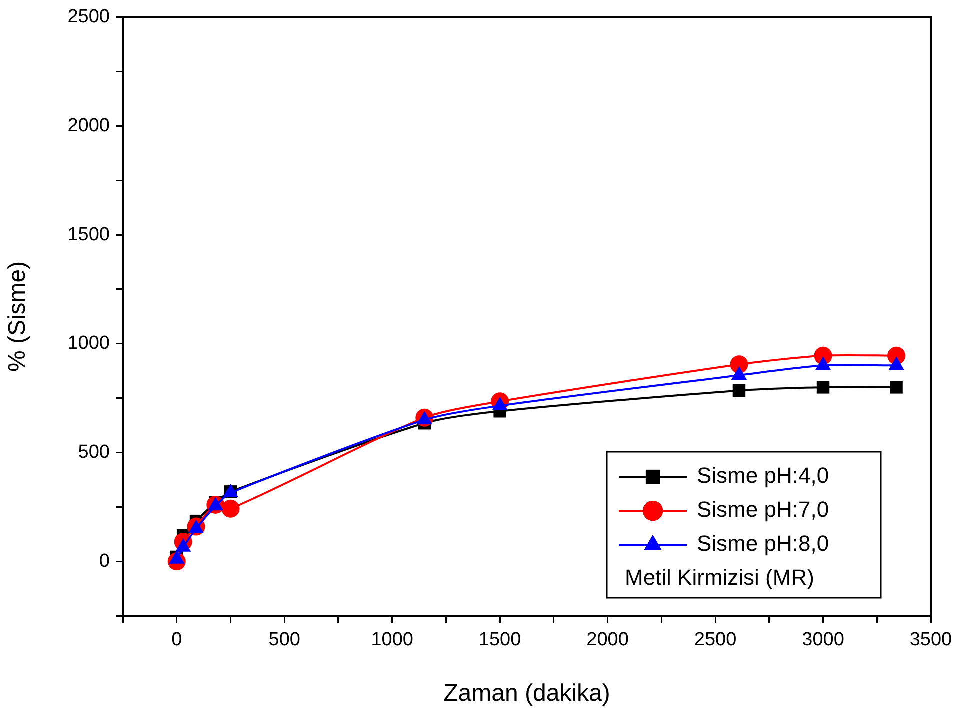  Describe the element at coordinates (719, 577) in the screenshot. I see `legend-title: Metil Kirmizisi (MR)` at that location.